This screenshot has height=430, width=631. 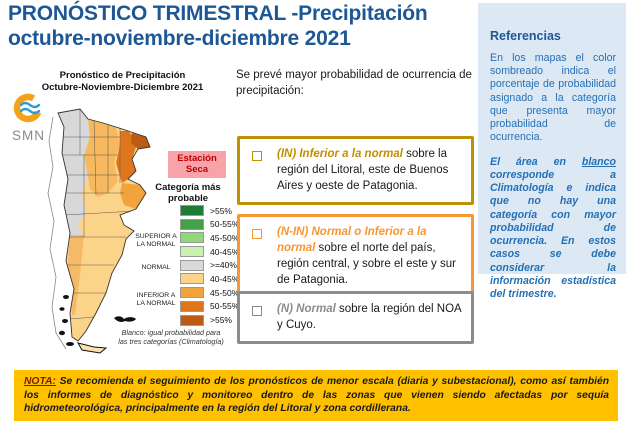 What do you see at coordinates (28, 108) in the screenshot?
I see `smn-logo-icon` at bounding box center [28, 108].